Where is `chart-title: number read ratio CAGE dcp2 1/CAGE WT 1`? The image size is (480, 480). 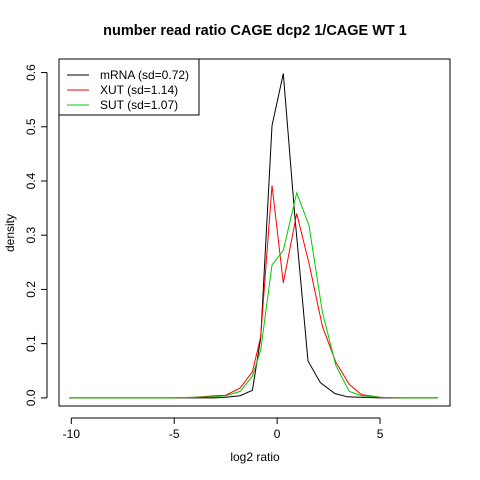 chart-title: number read ratio CAGE dcp2 1/CAGE WT 1 is located at coordinates (255, 31).